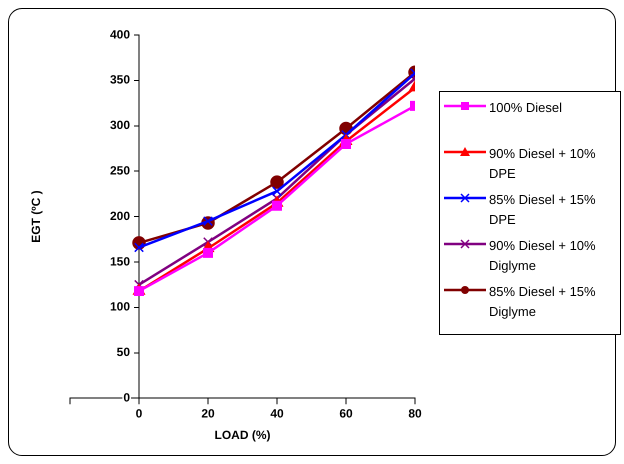  What do you see at coordinates (36, 216) in the screenshot?
I see `y-axis-title: EGT (ºC )` at bounding box center [36, 216].